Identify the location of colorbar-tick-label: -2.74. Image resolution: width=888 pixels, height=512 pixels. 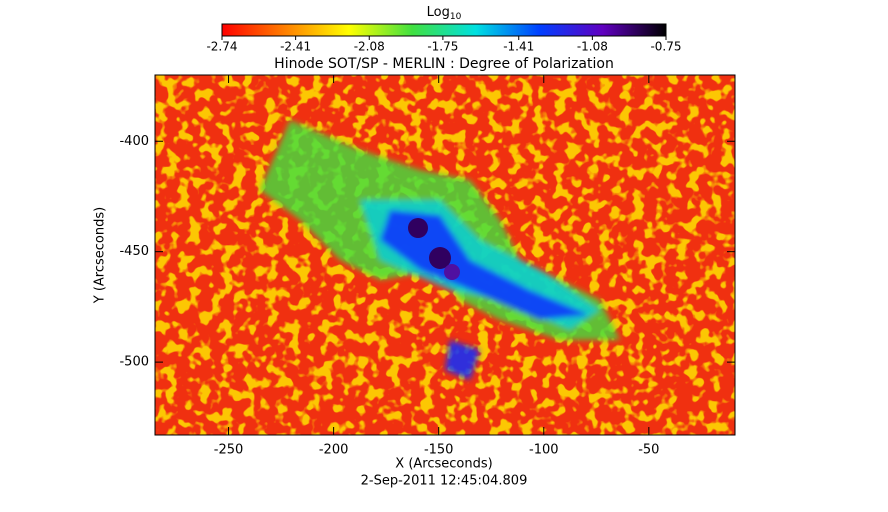
(221, 47).